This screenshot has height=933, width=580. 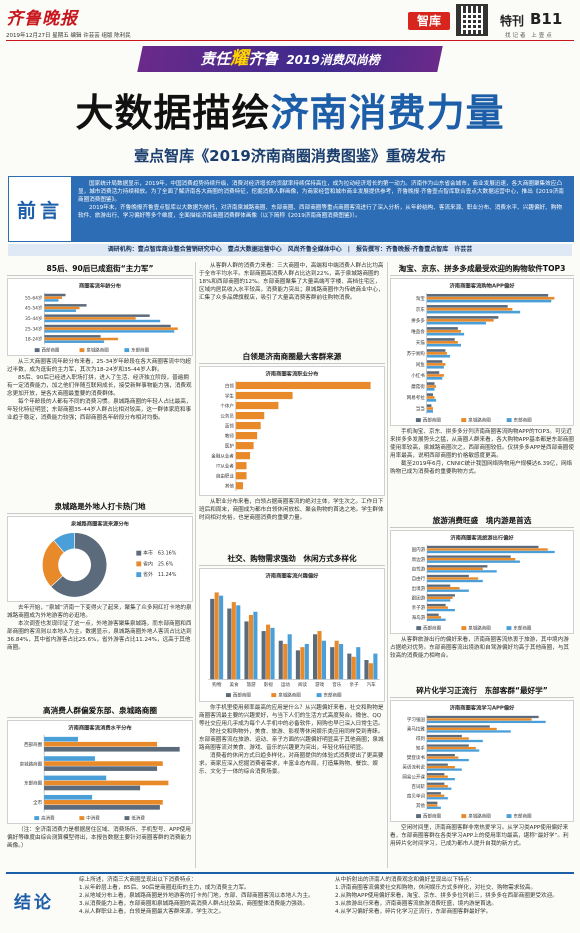 I want to click on category-label: 海岛游, so click(x=419, y=617).